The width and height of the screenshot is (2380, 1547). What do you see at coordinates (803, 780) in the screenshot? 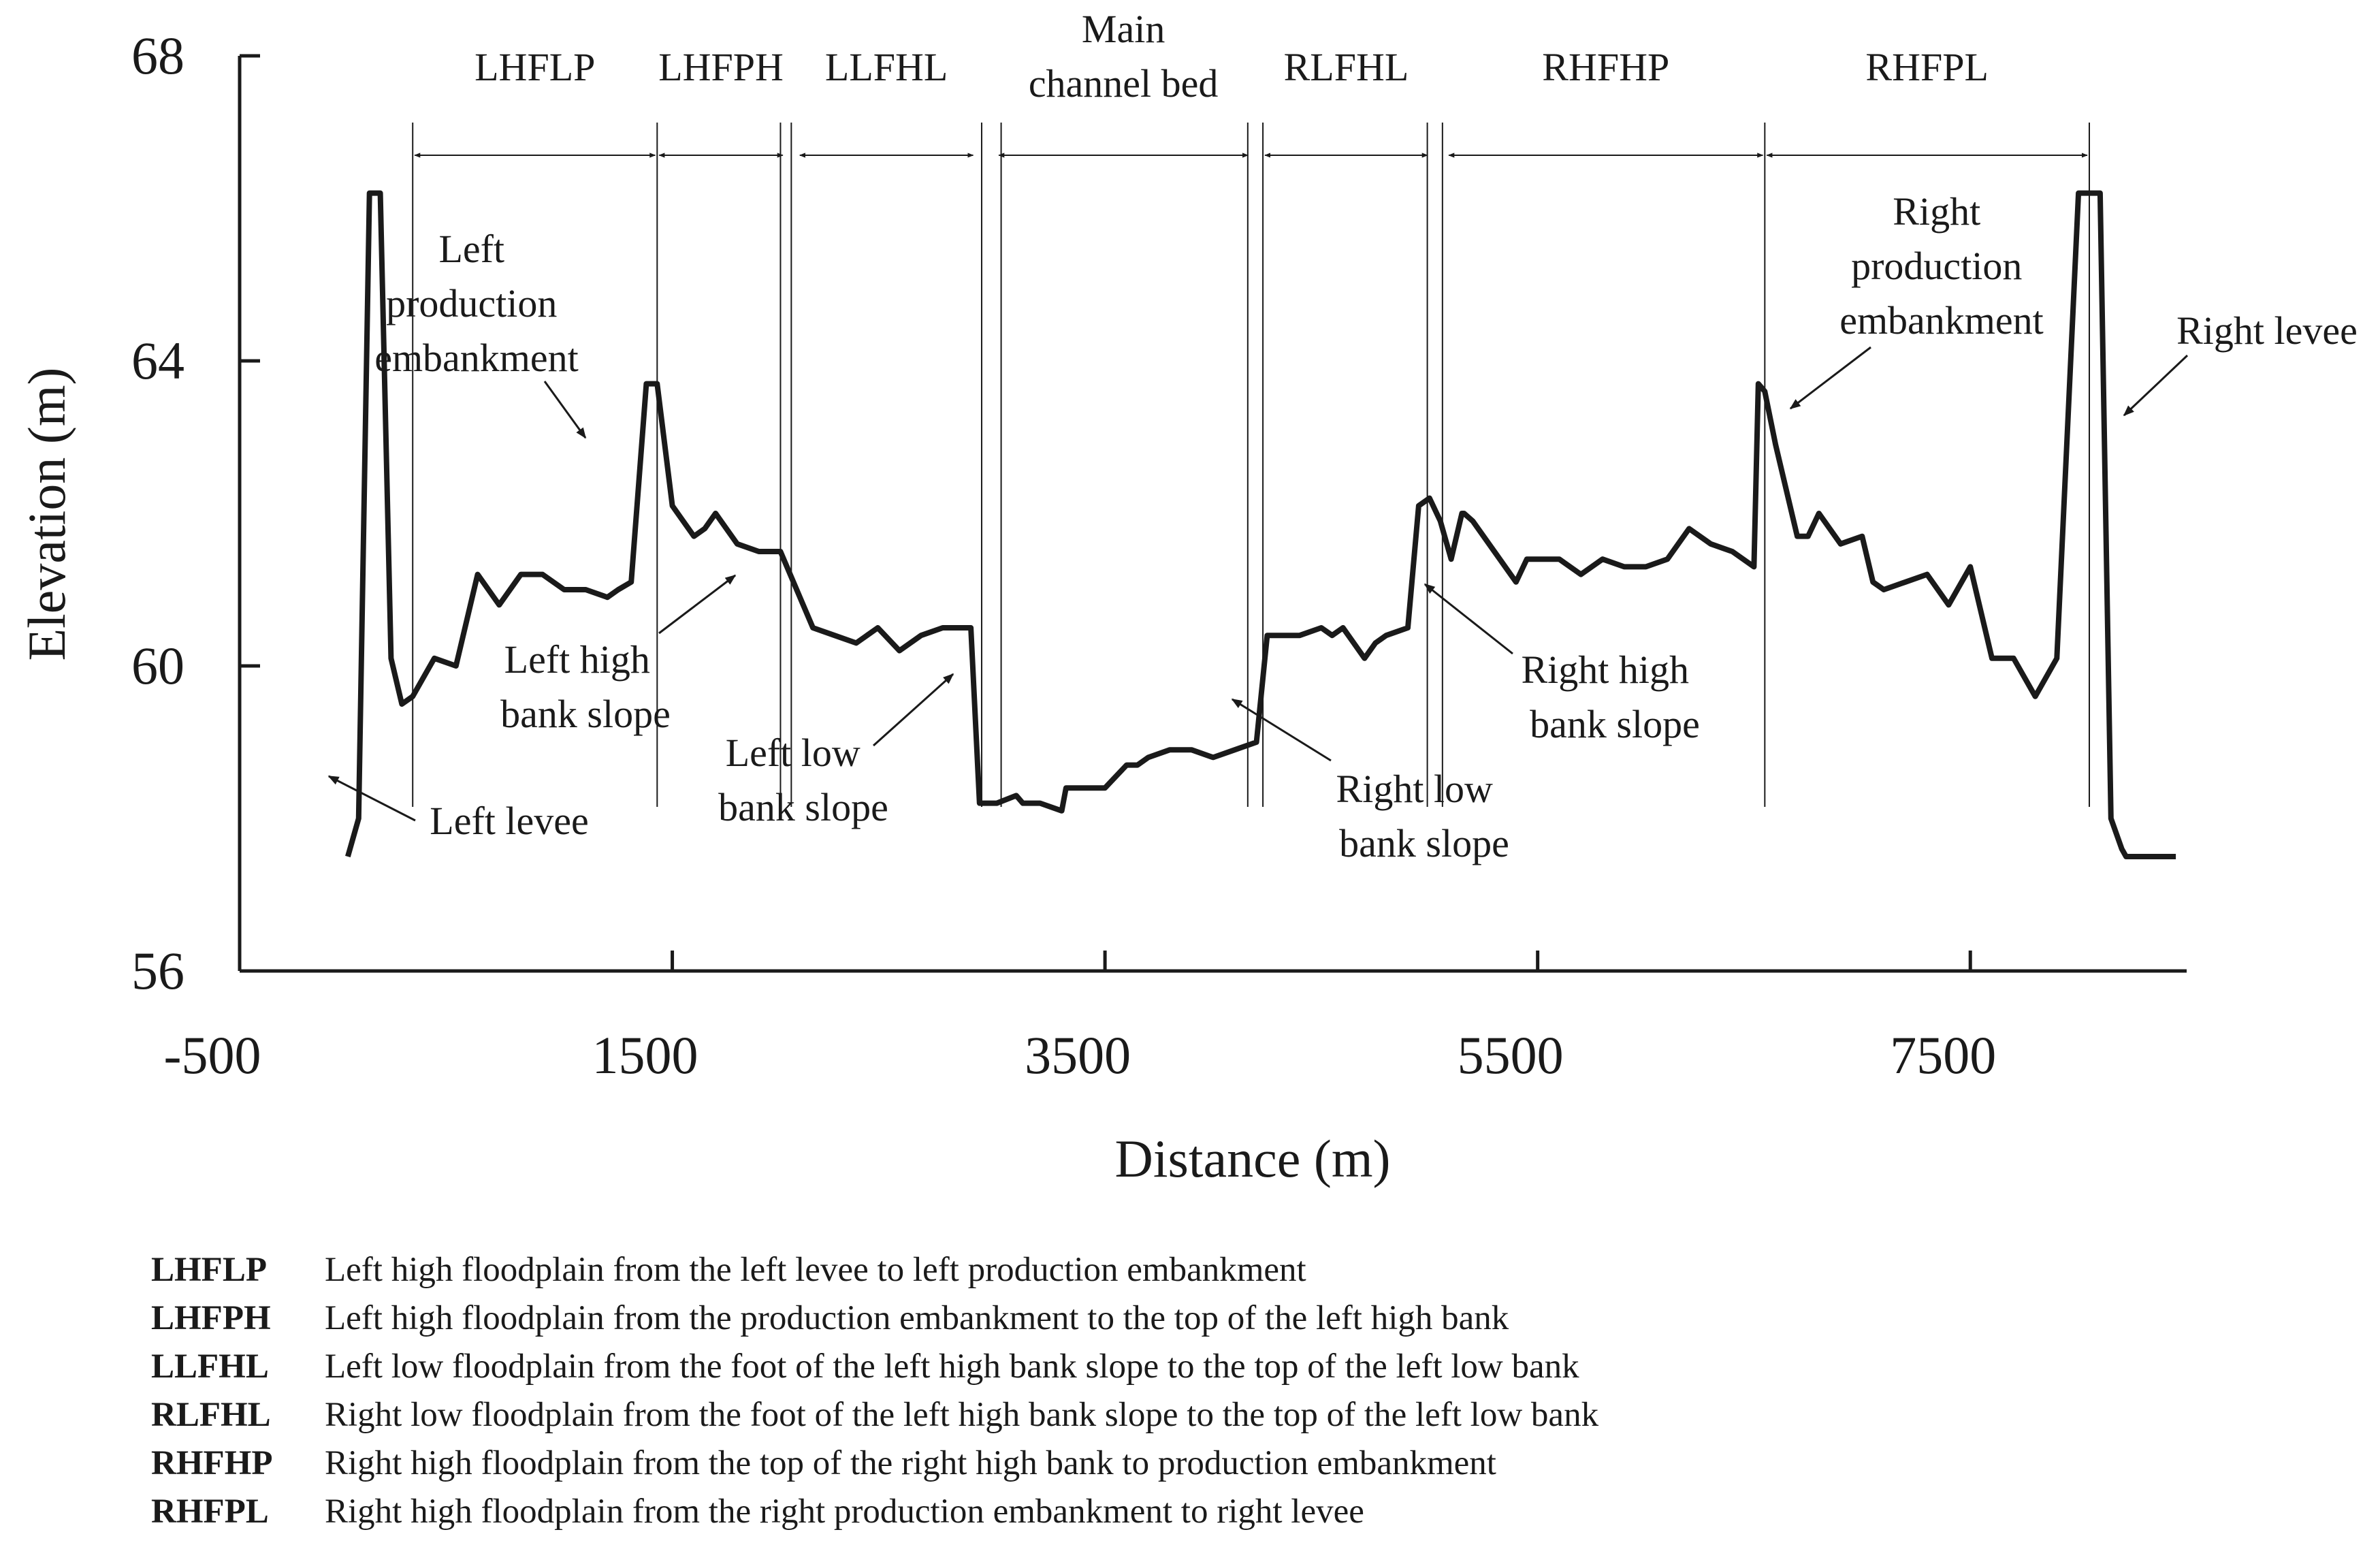
I see `annotation-left-low-bank-slope: Left low bank slope` at bounding box center [803, 780].